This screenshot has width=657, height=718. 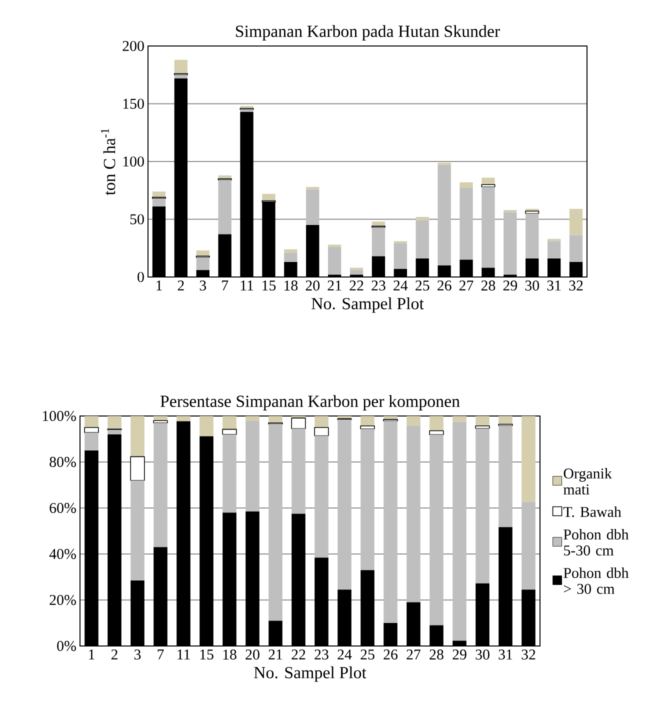 What do you see at coordinates (368, 305) in the screenshot?
I see `x-axis-title: No. Sampel Plot` at bounding box center [368, 305].